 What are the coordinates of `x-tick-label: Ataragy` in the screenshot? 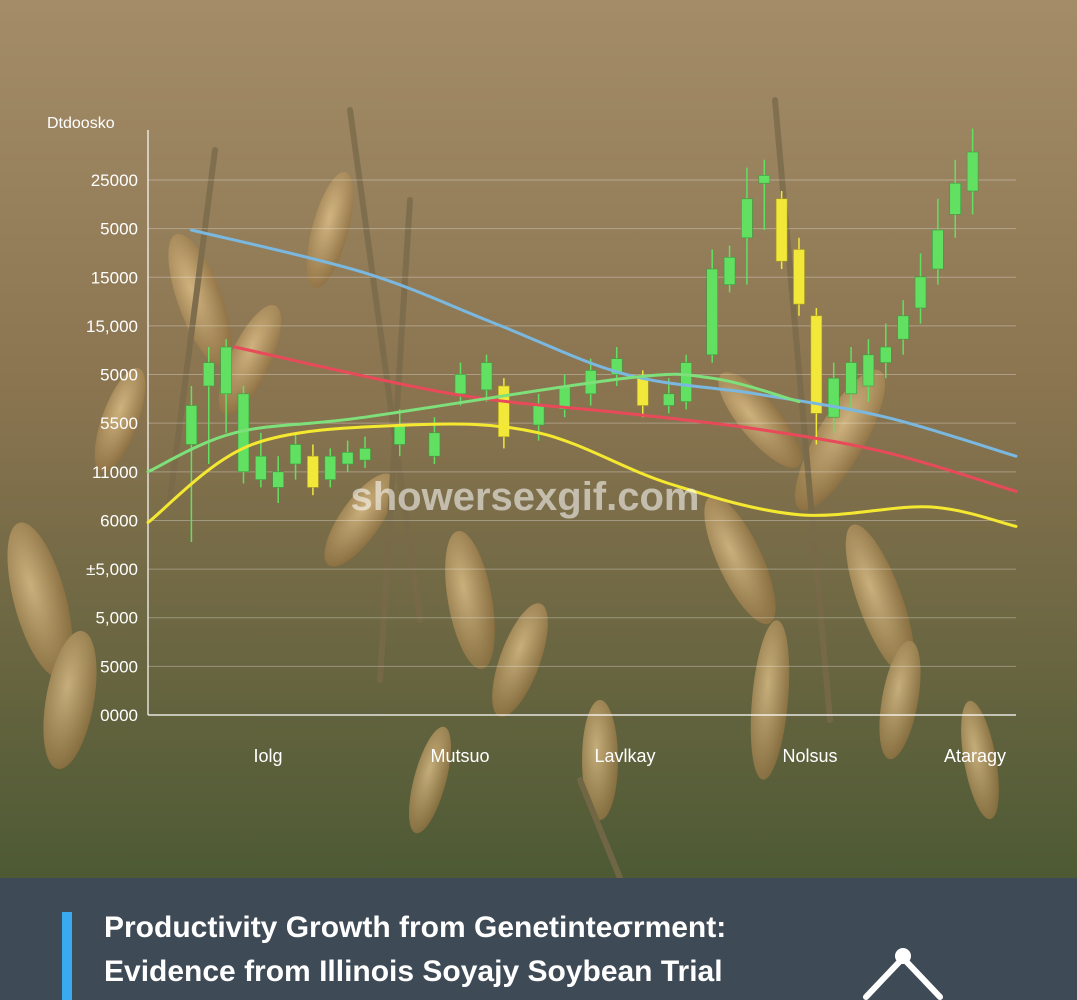 It's located at (975, 756).